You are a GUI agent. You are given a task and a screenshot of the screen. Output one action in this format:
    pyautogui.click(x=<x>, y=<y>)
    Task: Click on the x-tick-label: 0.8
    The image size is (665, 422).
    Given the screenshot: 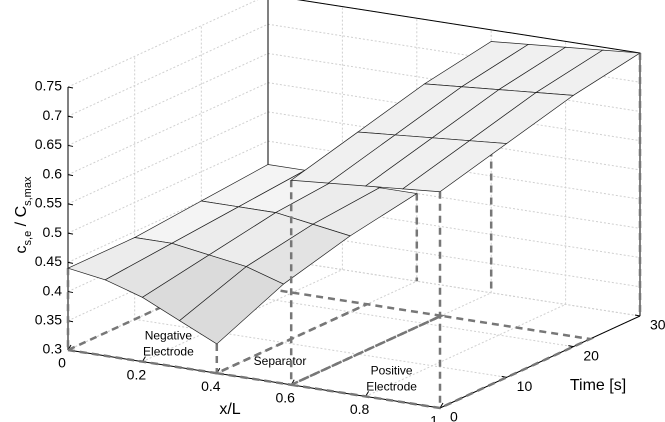 What is the action you would take?
    pyautogui.click(x=360, y=409)
    